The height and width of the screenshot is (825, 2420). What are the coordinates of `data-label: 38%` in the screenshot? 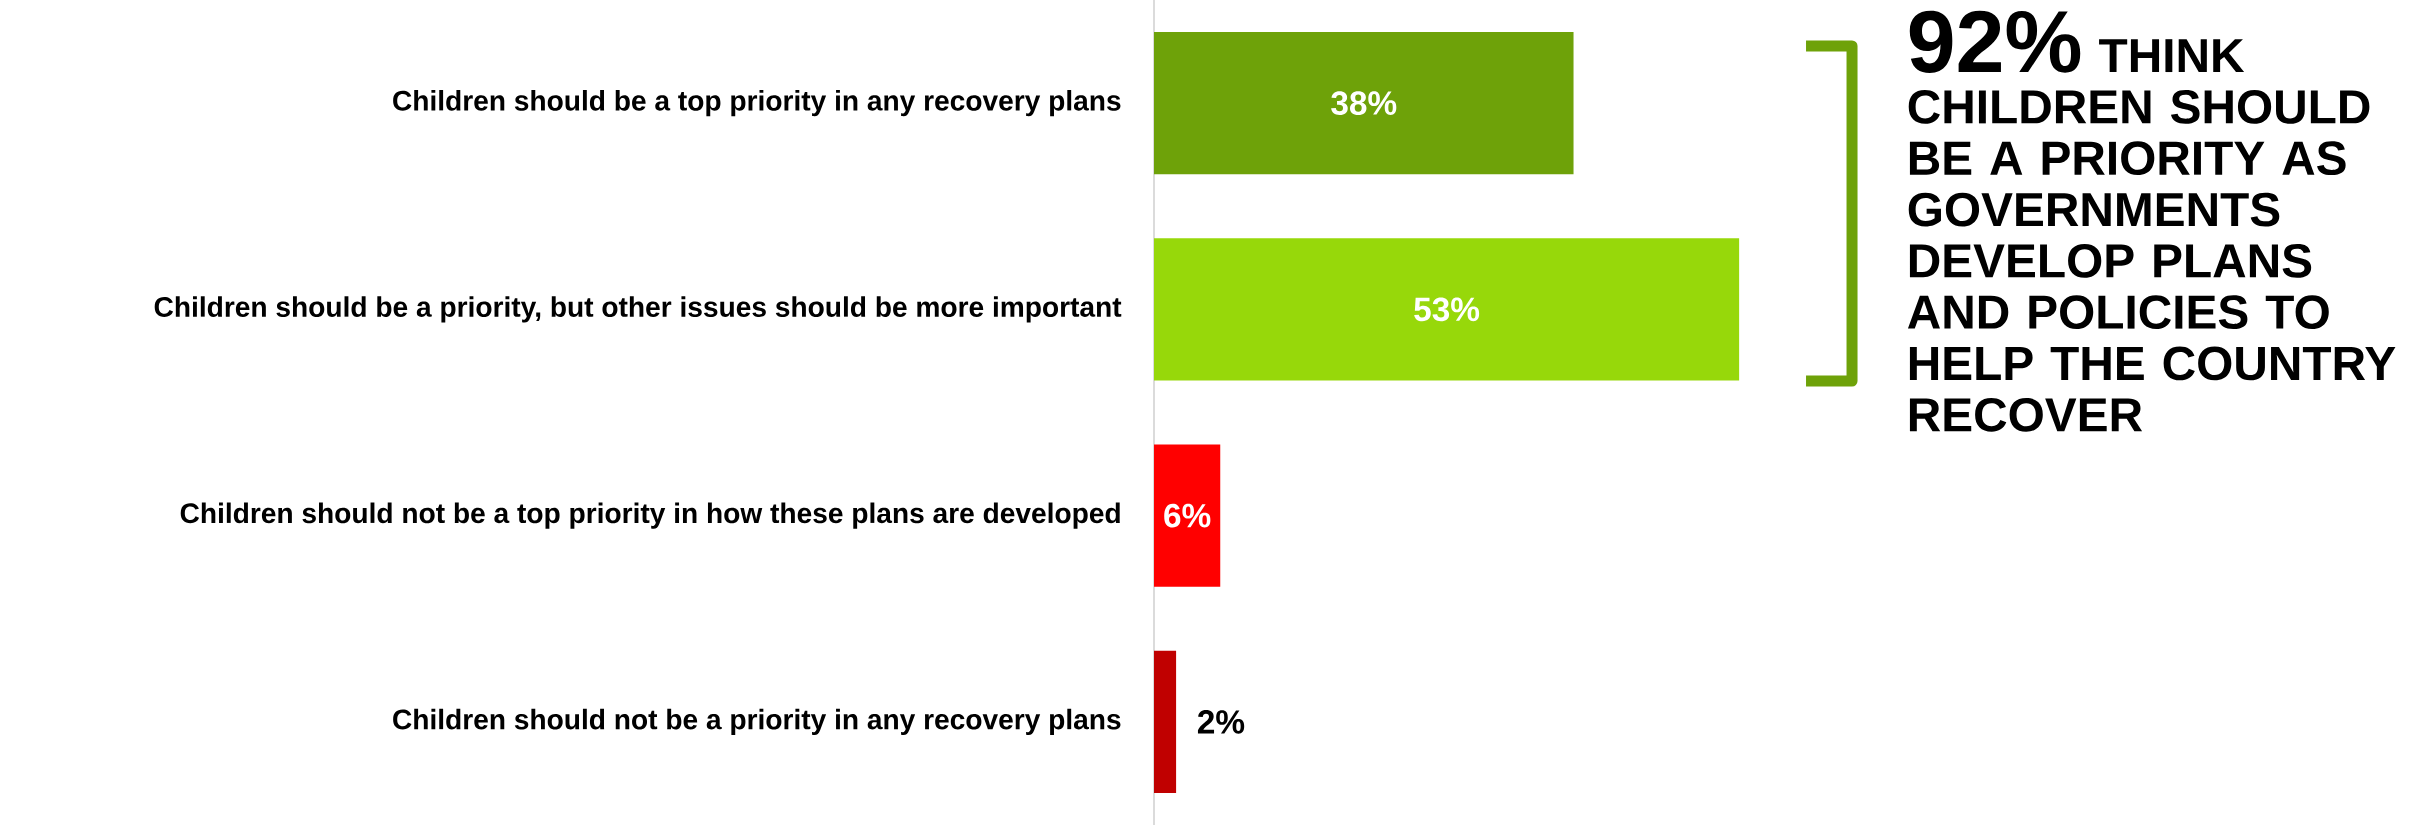 It's located at (1364, 103).